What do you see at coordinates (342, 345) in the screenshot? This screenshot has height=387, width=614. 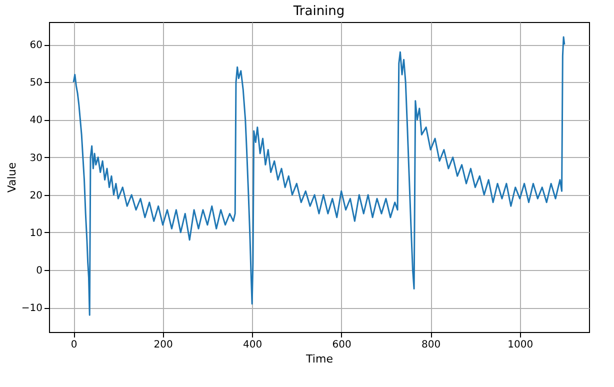 I see `x-tick-label: 600` at bounding box center [342, 345].